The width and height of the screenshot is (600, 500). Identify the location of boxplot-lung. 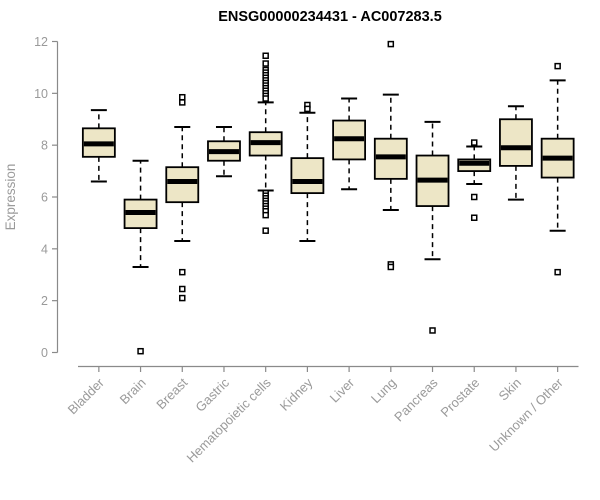
(390, 155).